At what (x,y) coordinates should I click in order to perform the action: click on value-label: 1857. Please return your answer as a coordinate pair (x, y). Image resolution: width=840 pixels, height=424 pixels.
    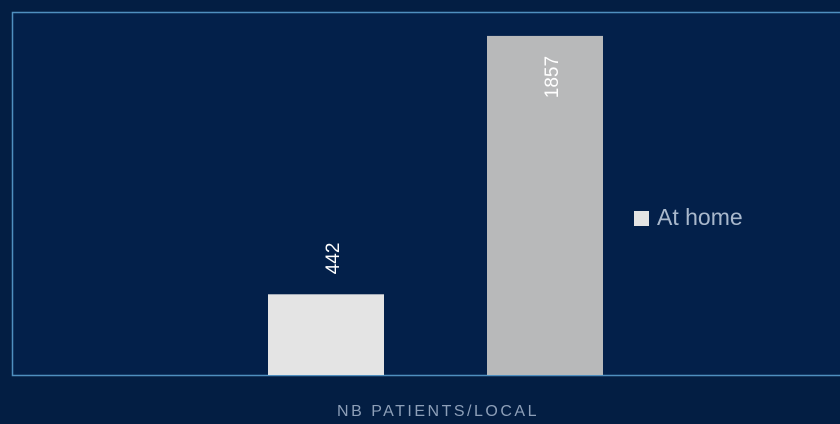
    Looking at the image, I should click on (552, 77).